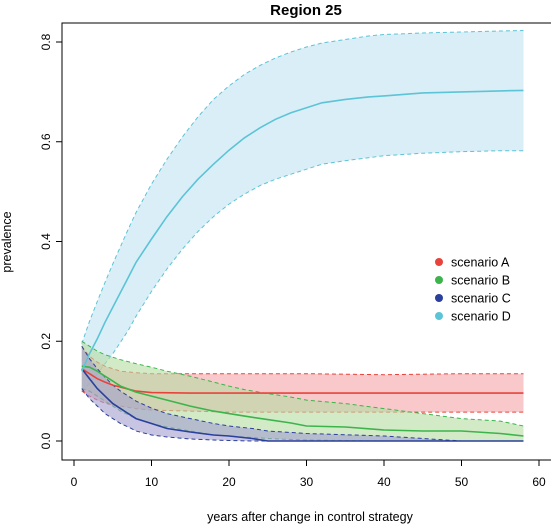 The height and width of the screenshot is (524, 551). I want to click on x-axis: 0 10 20 30 40 50 60, so click(308, 474).